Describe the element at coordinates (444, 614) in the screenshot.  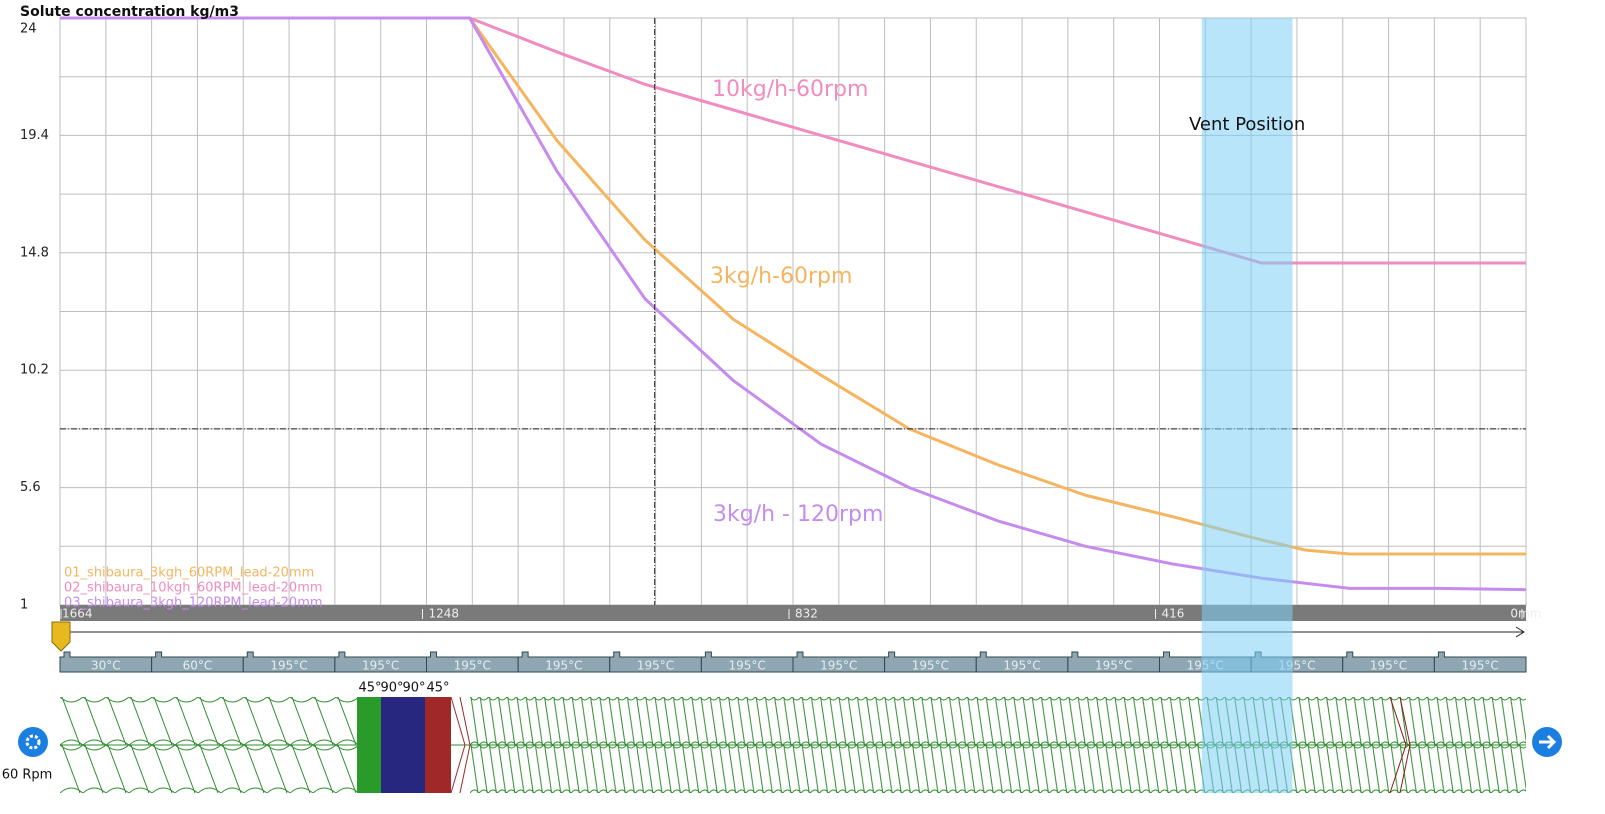
I see `x-tick-label: 1248` at that location.